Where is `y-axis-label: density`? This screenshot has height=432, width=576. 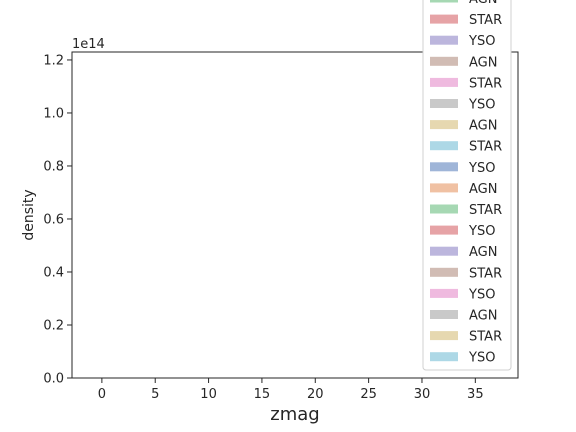 y-axis-label: density is located at coordinates (29, 214).